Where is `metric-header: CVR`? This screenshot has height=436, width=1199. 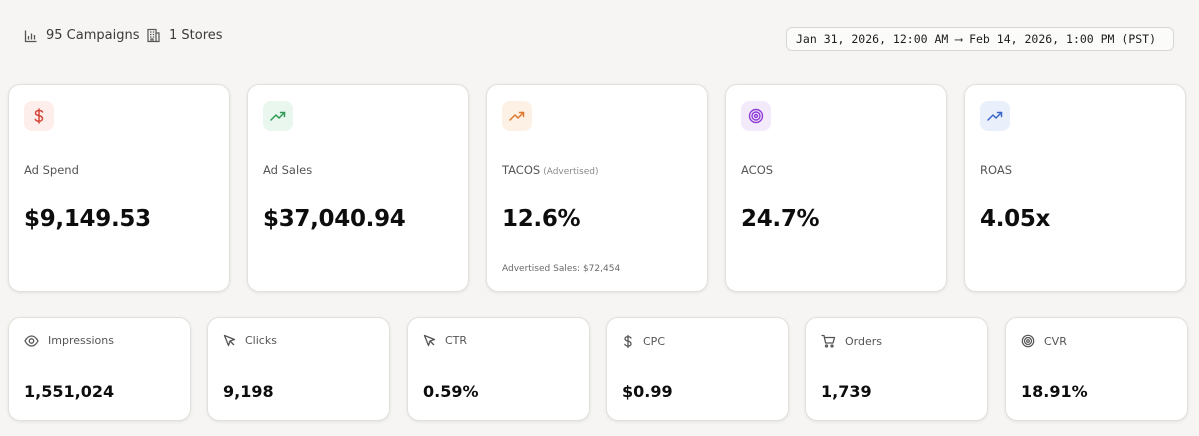 metric-header: CVR is located at coordinates (1044, 341).